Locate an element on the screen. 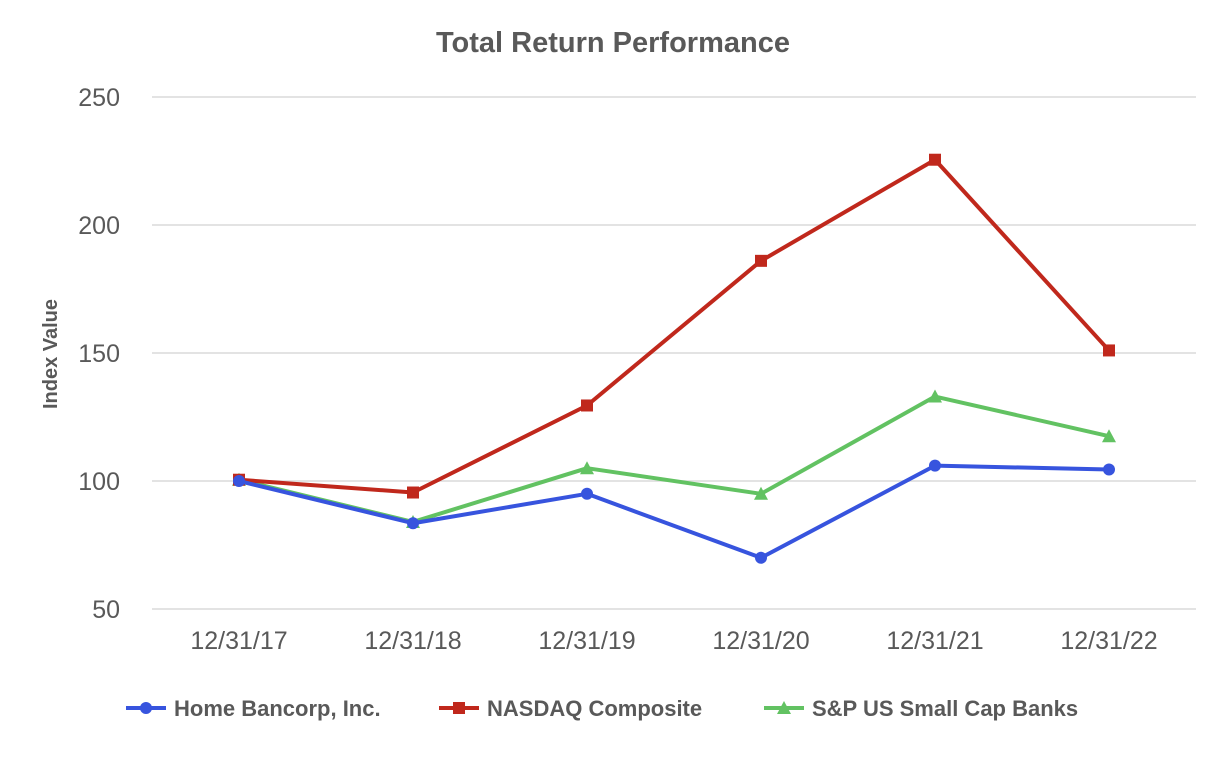 The image size is (1226, 760). y-tick-label: 200 is located at coordinates (99, 226).